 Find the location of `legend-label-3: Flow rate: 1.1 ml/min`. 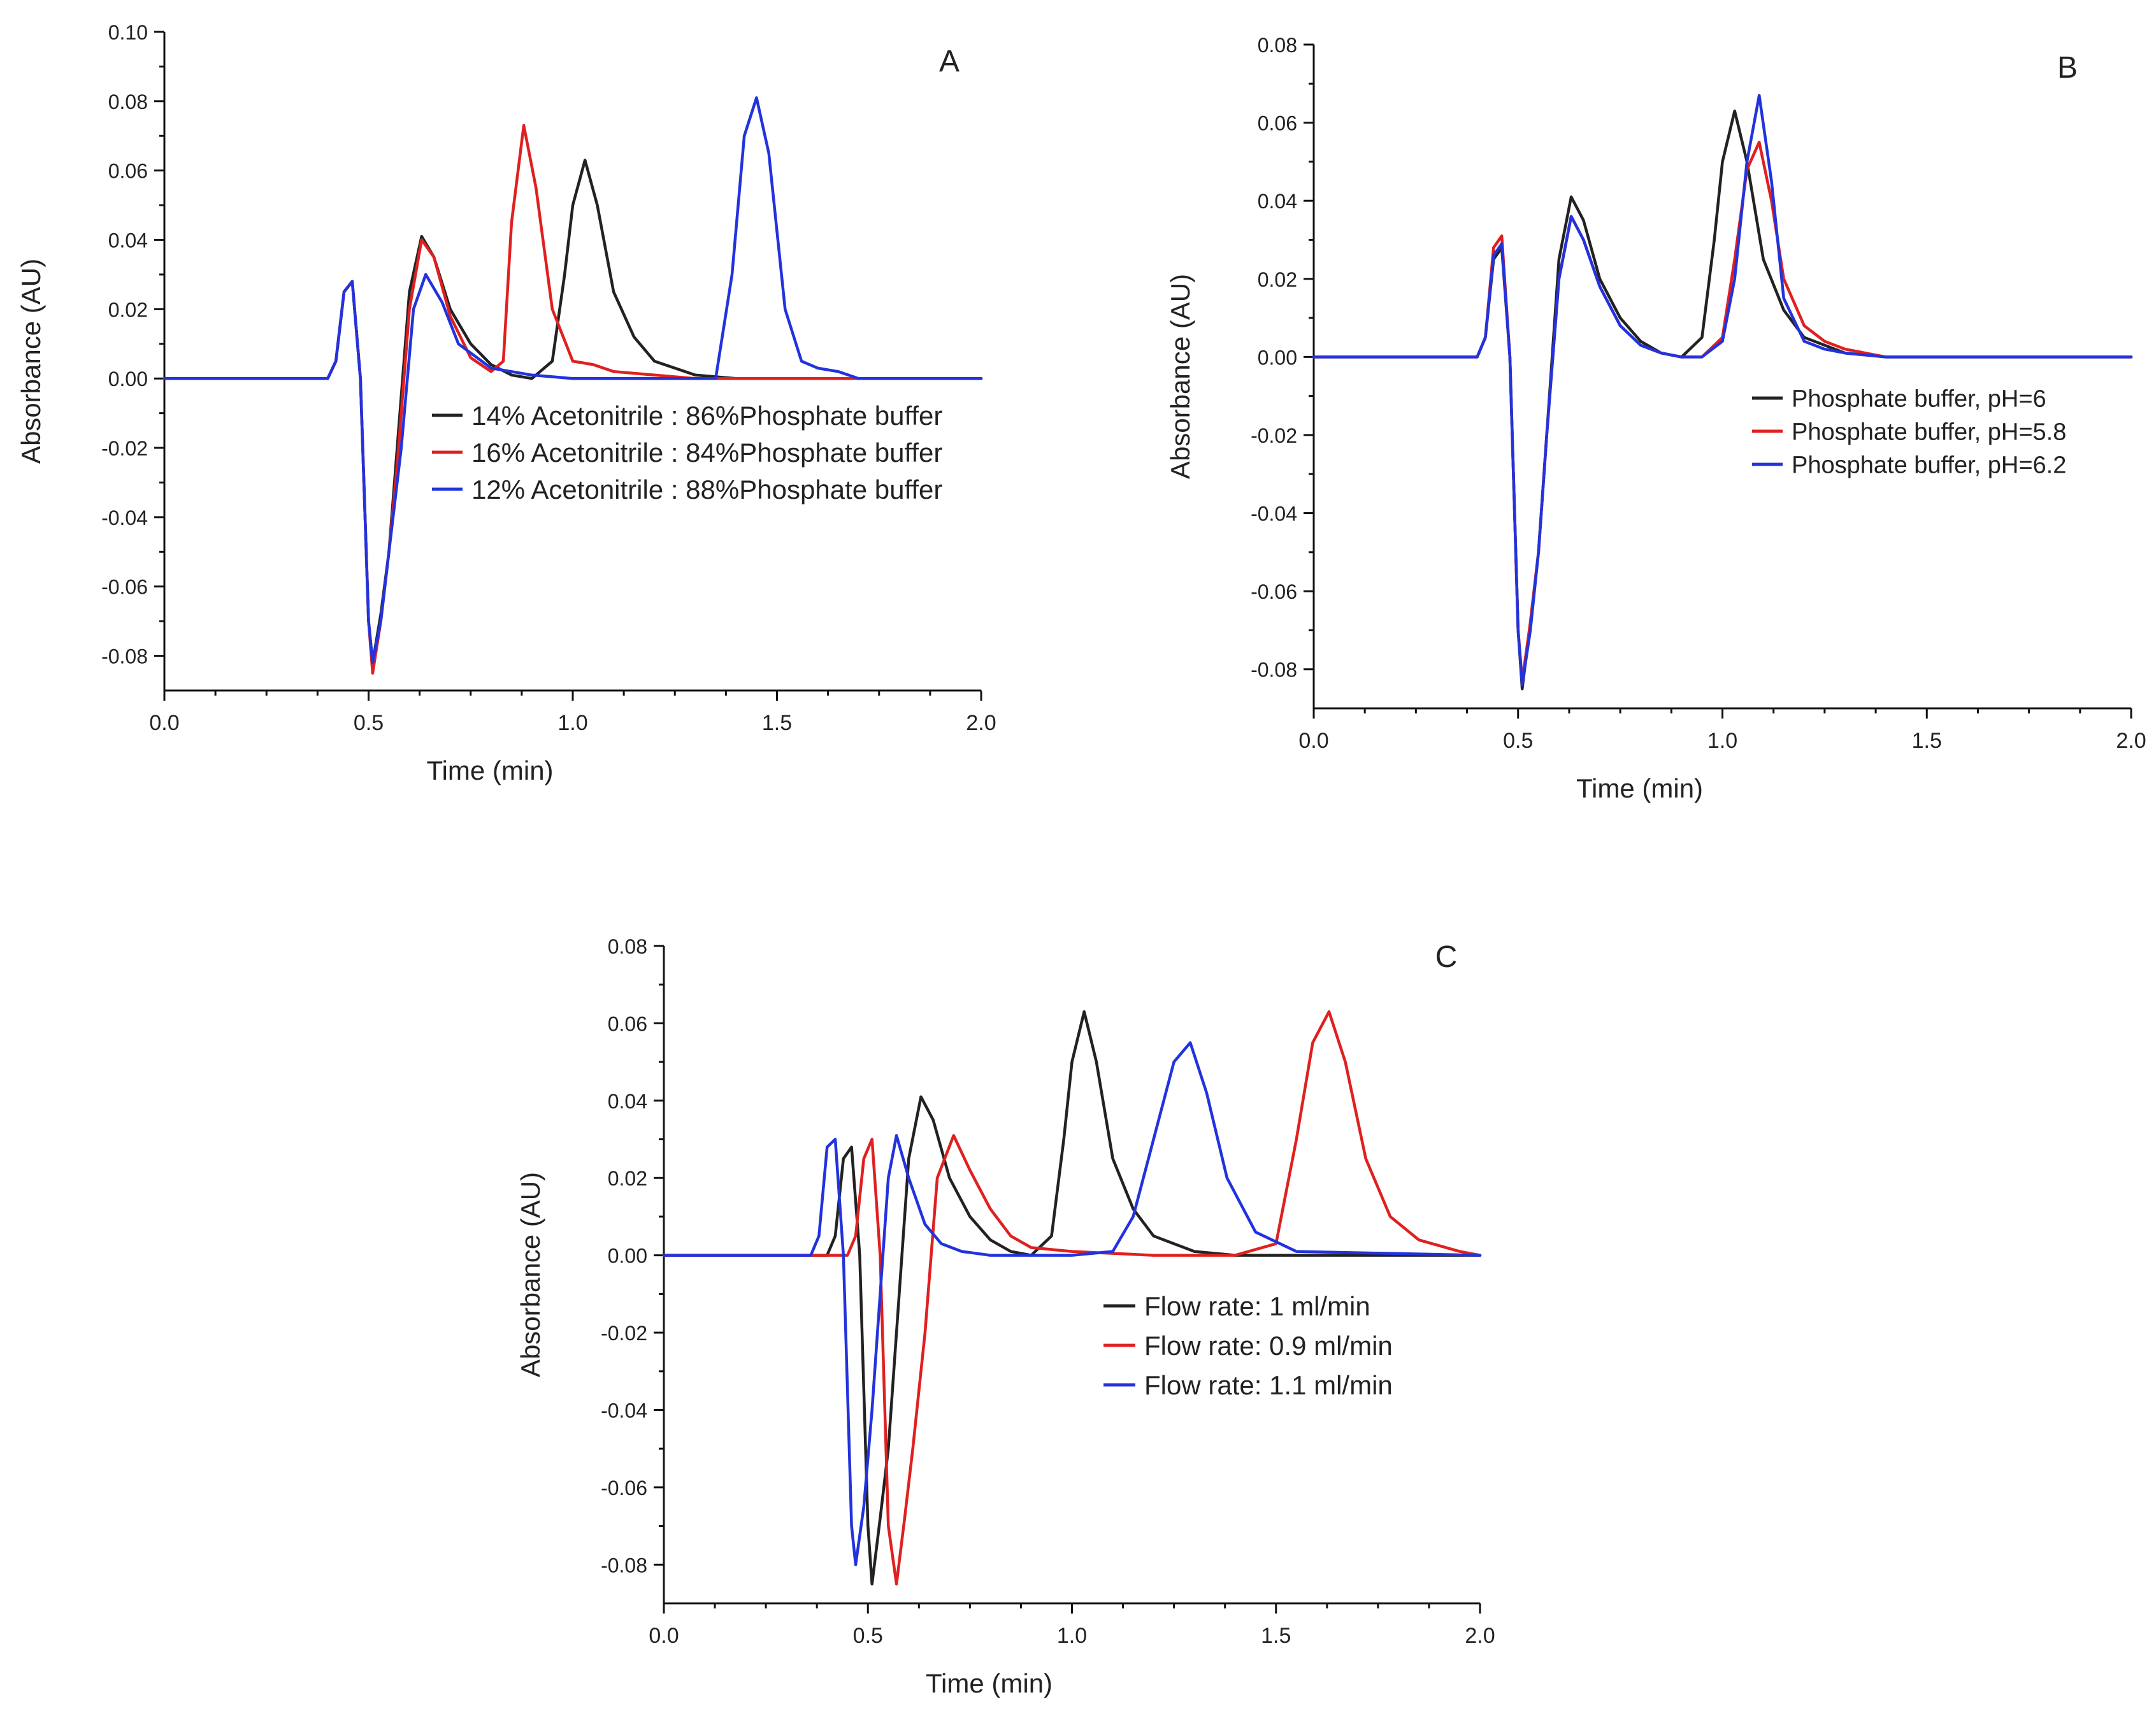

legend-label-3: Flow rate: 1.1 ml/min is located at coordinates (1268, 1385).